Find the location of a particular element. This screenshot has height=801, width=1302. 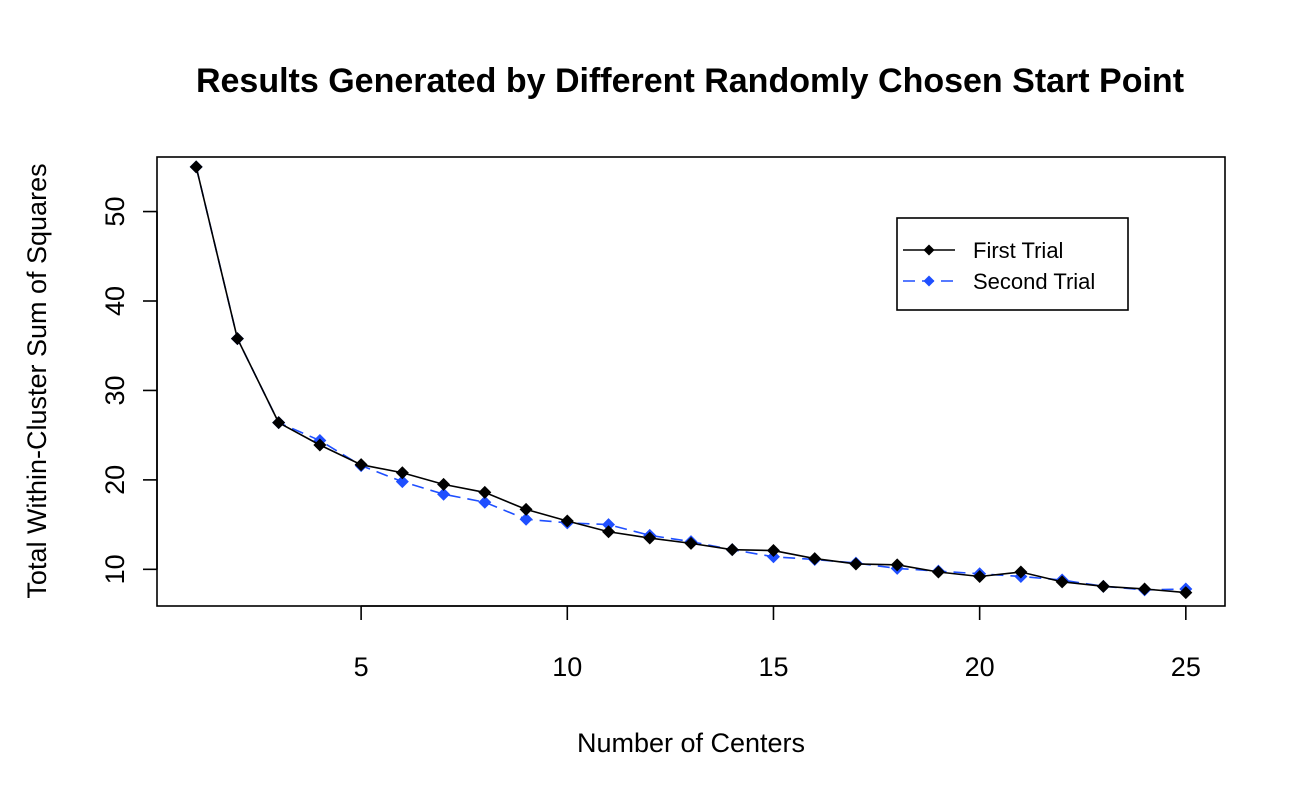

x-tick-label: 25 is located at coordinates (1186, 667).